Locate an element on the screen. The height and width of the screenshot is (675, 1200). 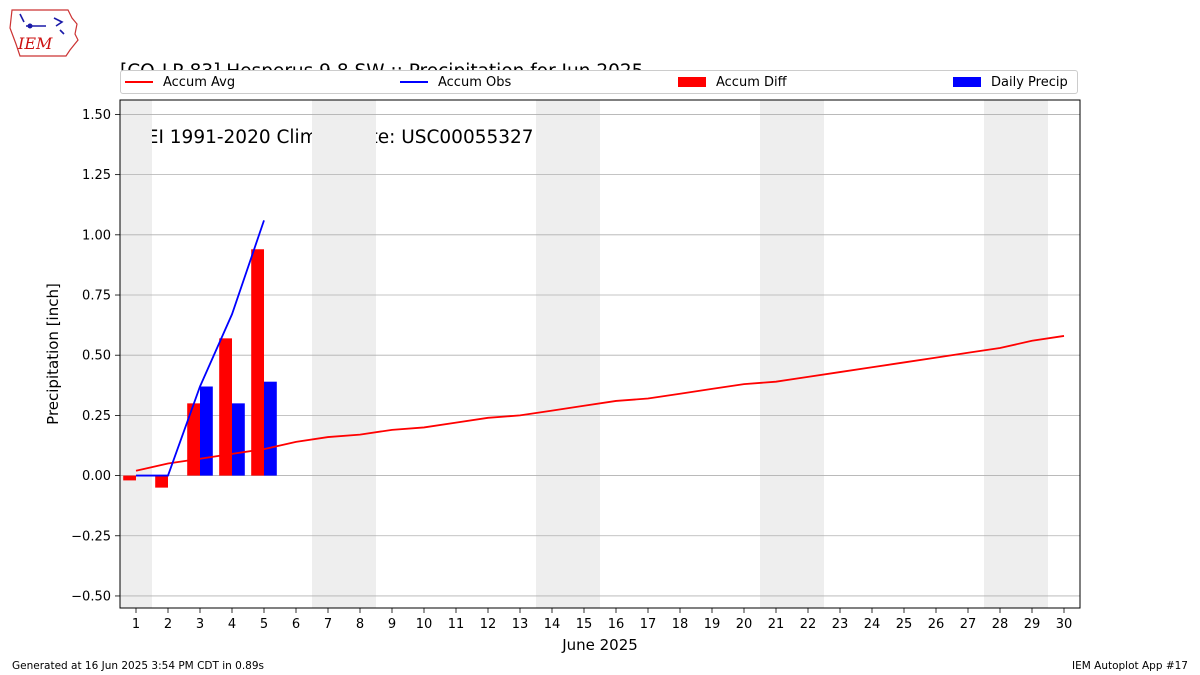
y-tick-label: 1.25 is located at coordinates (96, 175).